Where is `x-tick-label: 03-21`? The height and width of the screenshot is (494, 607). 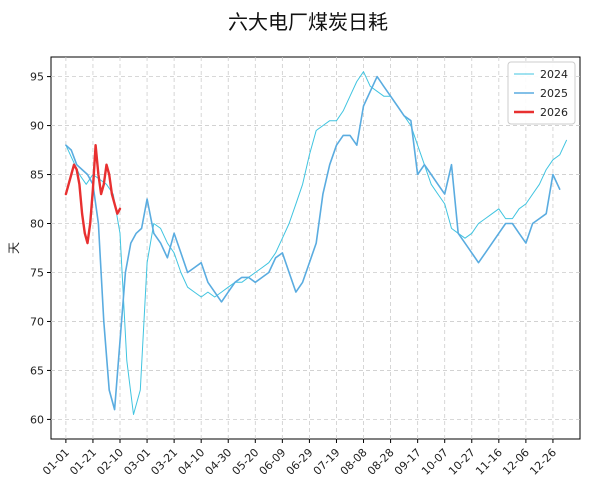
x-tick-label: 03-21 is located at coordinates (164, 462).